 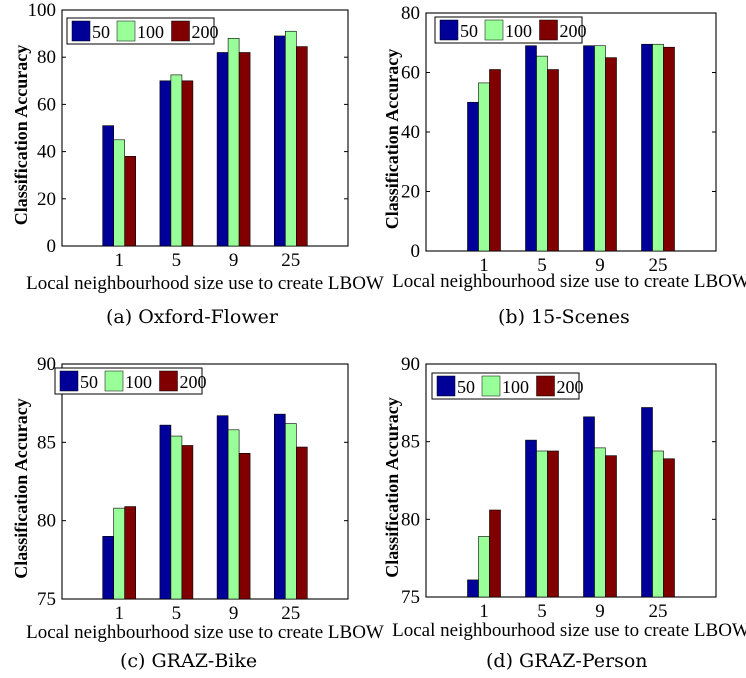 I want to click on caption-15-scenes: (b) 15-Scenes, so click(x=564, y=317).